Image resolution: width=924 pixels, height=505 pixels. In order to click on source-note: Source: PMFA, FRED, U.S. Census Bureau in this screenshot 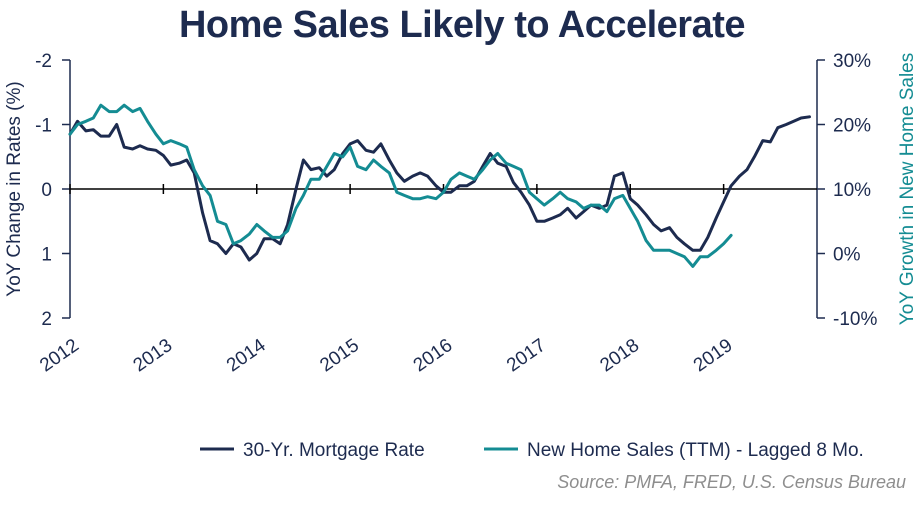, I will do `click(731, 482)`.